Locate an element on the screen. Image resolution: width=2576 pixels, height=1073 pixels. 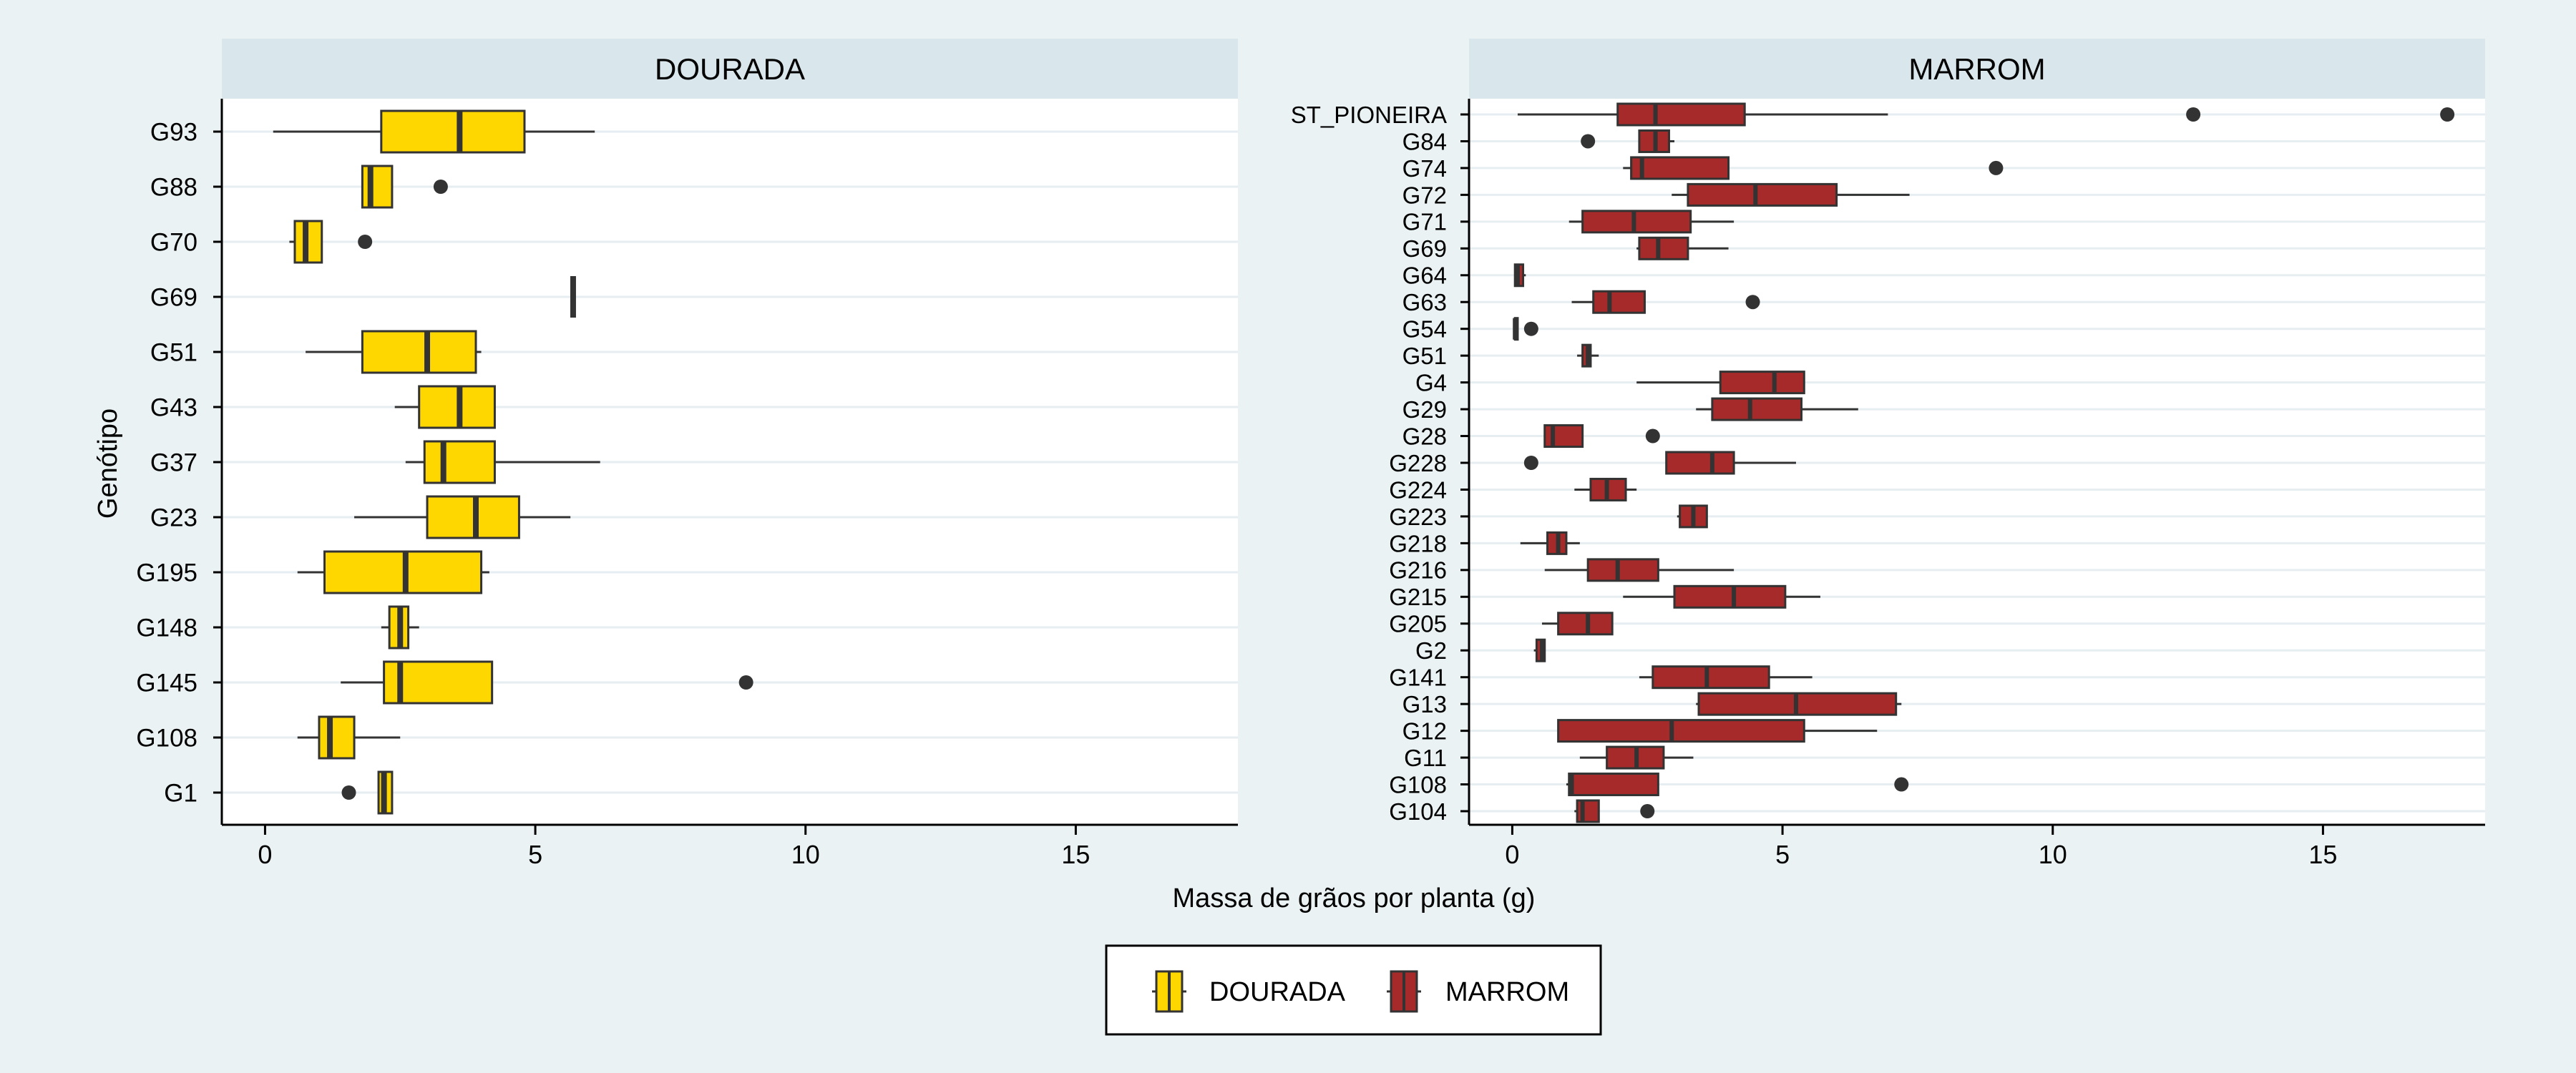
y-tick-label: G218 is located at coordinates (1418, 543).